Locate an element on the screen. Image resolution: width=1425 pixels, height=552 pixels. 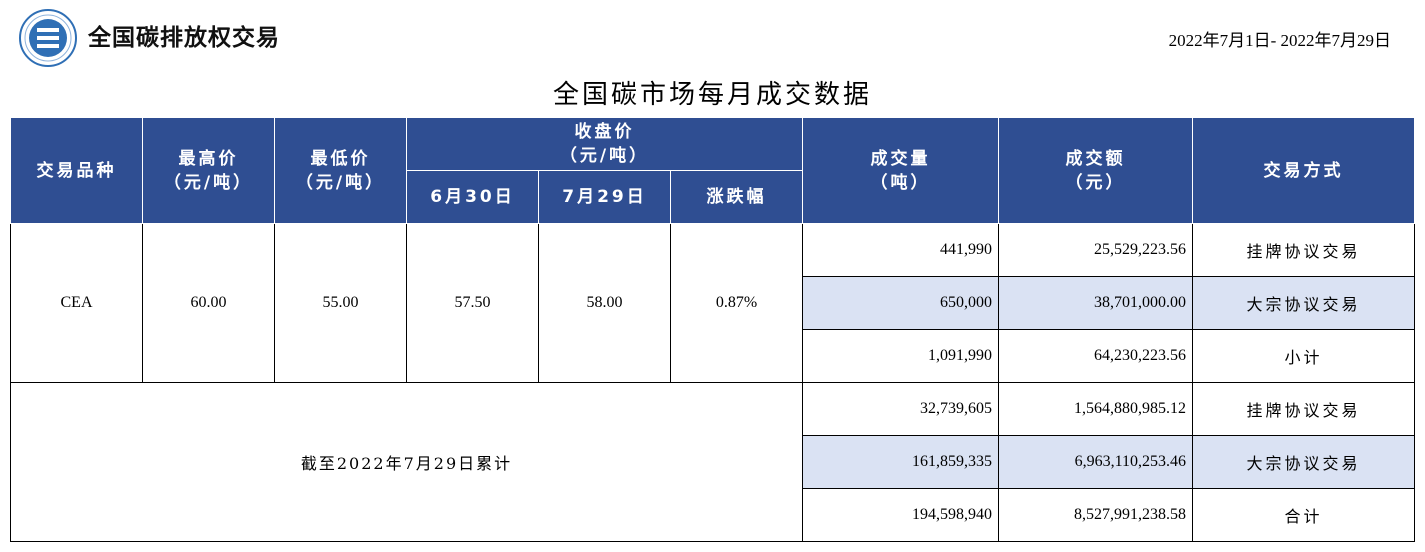
cell-high-price: 60.00 is located at coordinates (208, 303).